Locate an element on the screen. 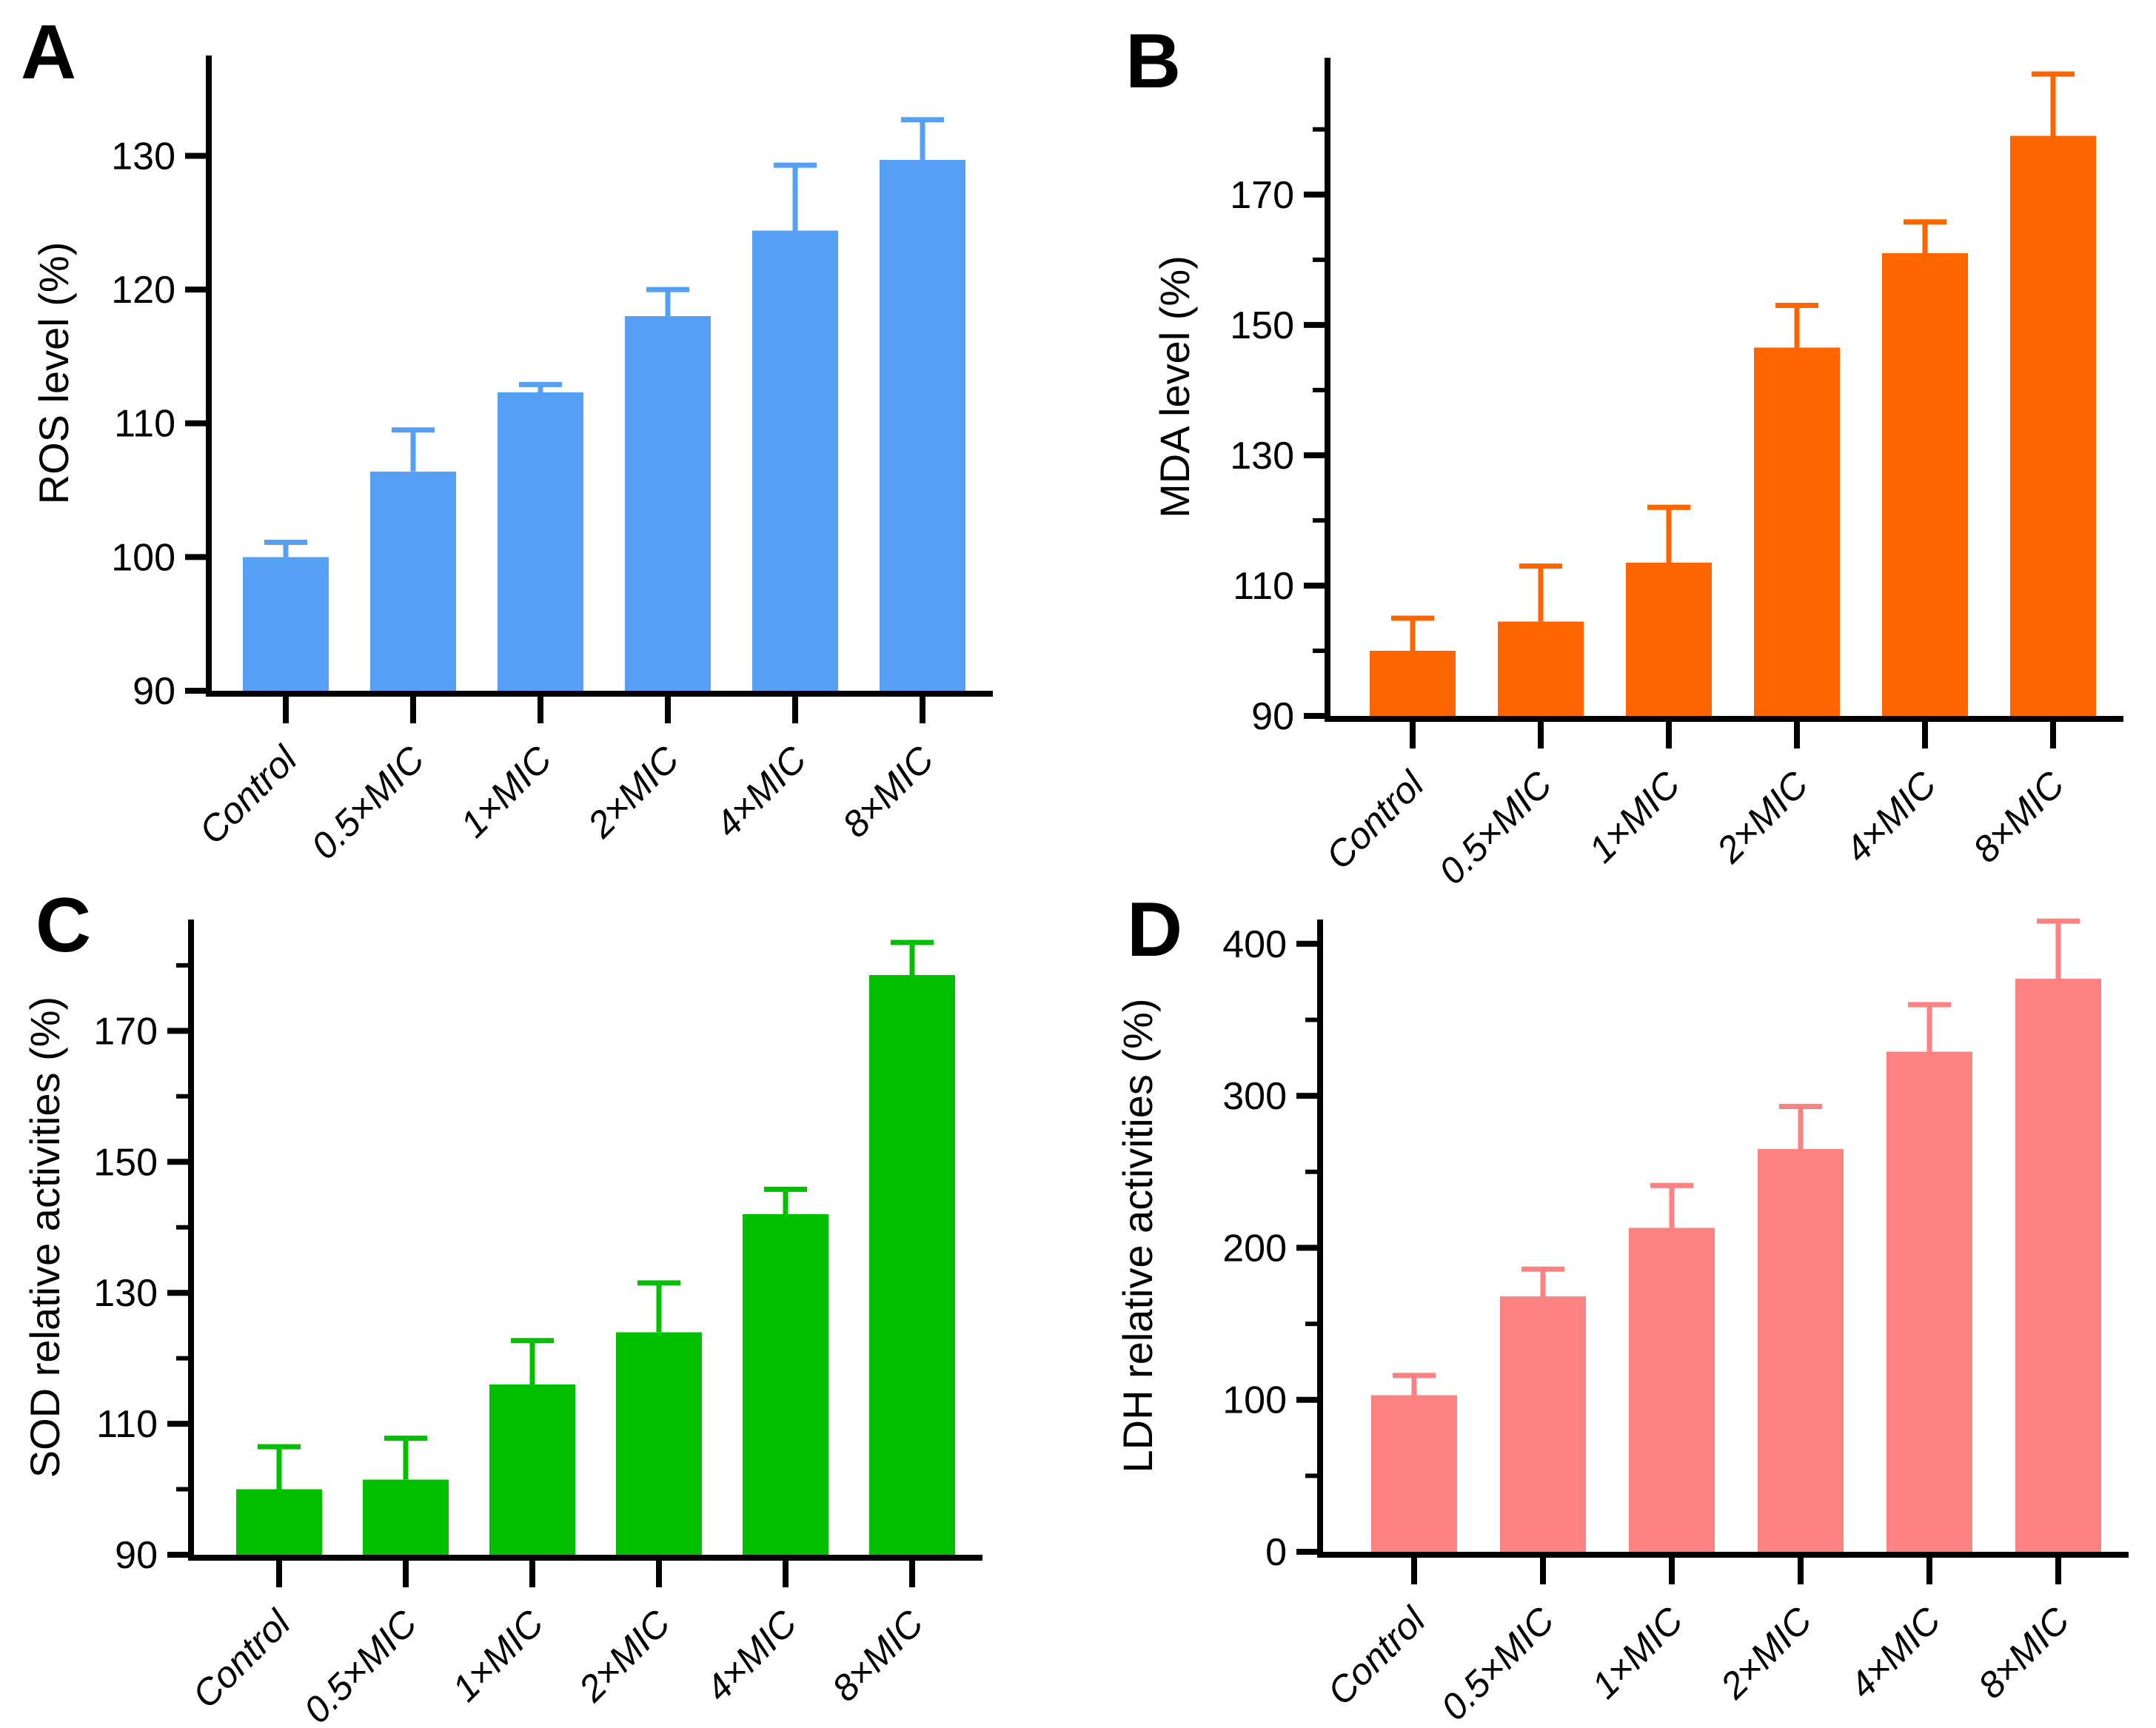 The height and width of the screenshot is (1728, 2156). svg-text: D is located at coordinates (1154, 930).